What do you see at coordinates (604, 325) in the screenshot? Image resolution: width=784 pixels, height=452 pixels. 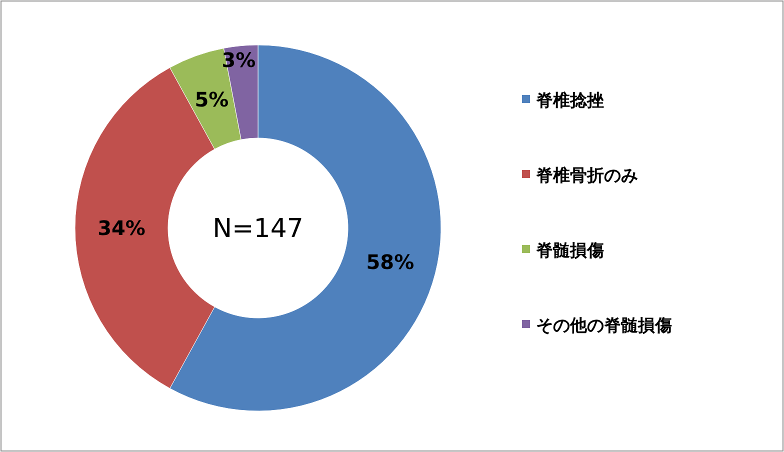 I see `legend-label: その他の脊髄損傷` at bounding box center [604, 325].